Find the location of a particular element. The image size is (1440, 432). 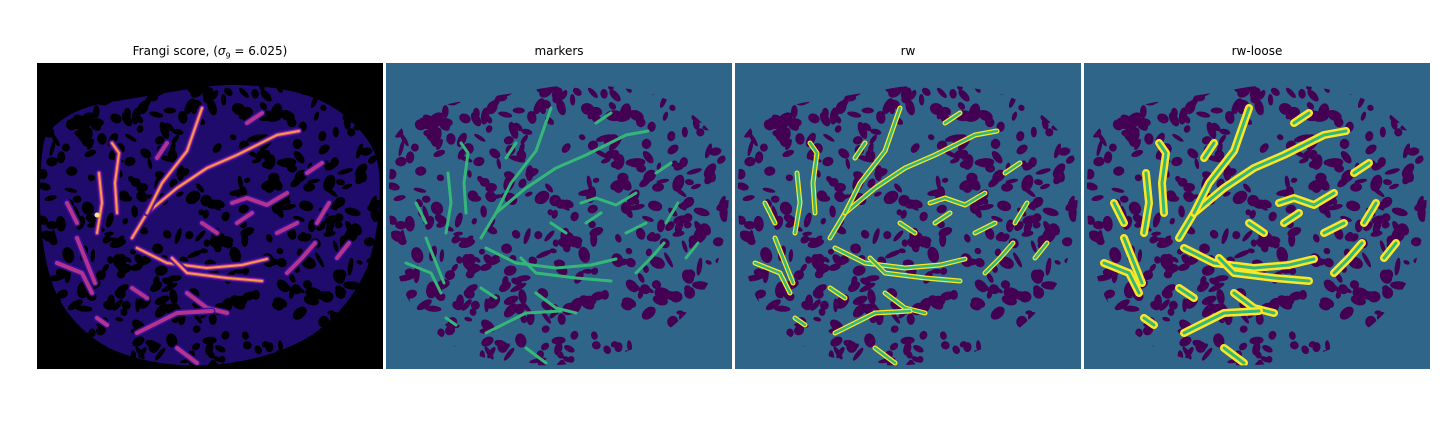

frangi-title-sub: 9 is located at coordinates (228, 56).